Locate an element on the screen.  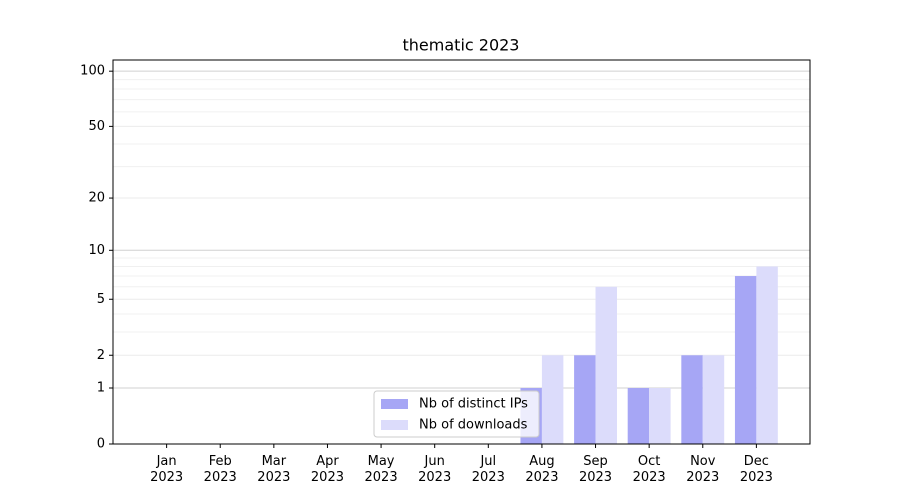
legend-label: Nb of distinct IPs is located at coordinates (473, 404).